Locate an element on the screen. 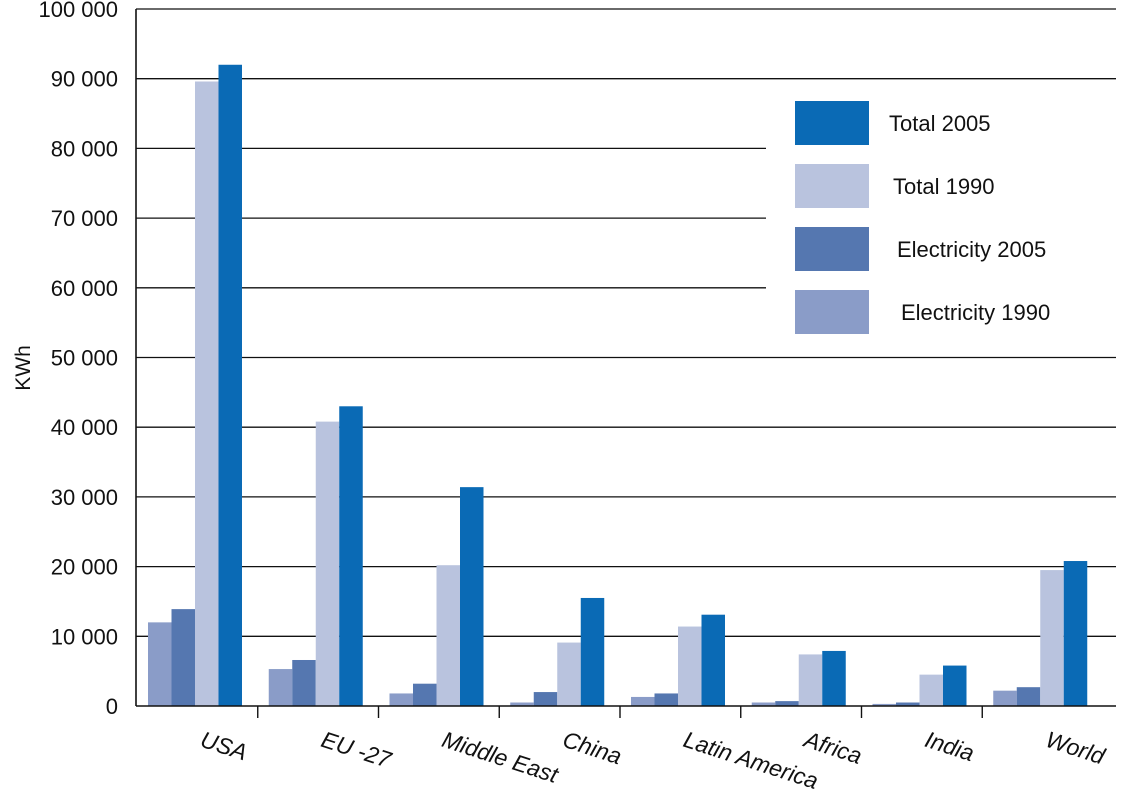  y-tick-label: 60 000 is located at coordinates (84, 288).